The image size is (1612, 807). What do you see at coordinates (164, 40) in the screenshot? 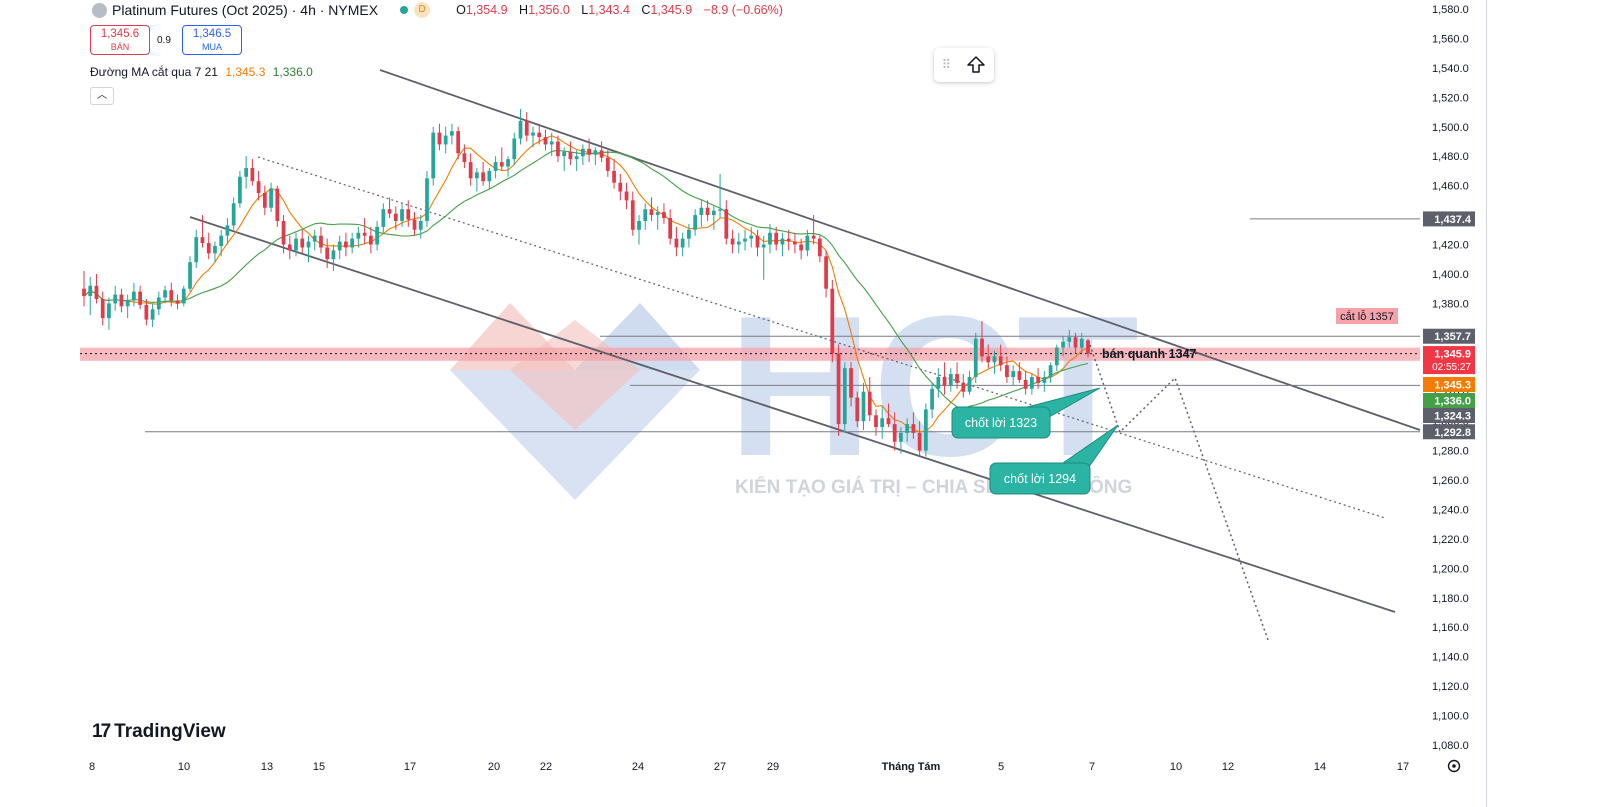
I see `spread-value: 0.9` at bounding box center [164, 40].